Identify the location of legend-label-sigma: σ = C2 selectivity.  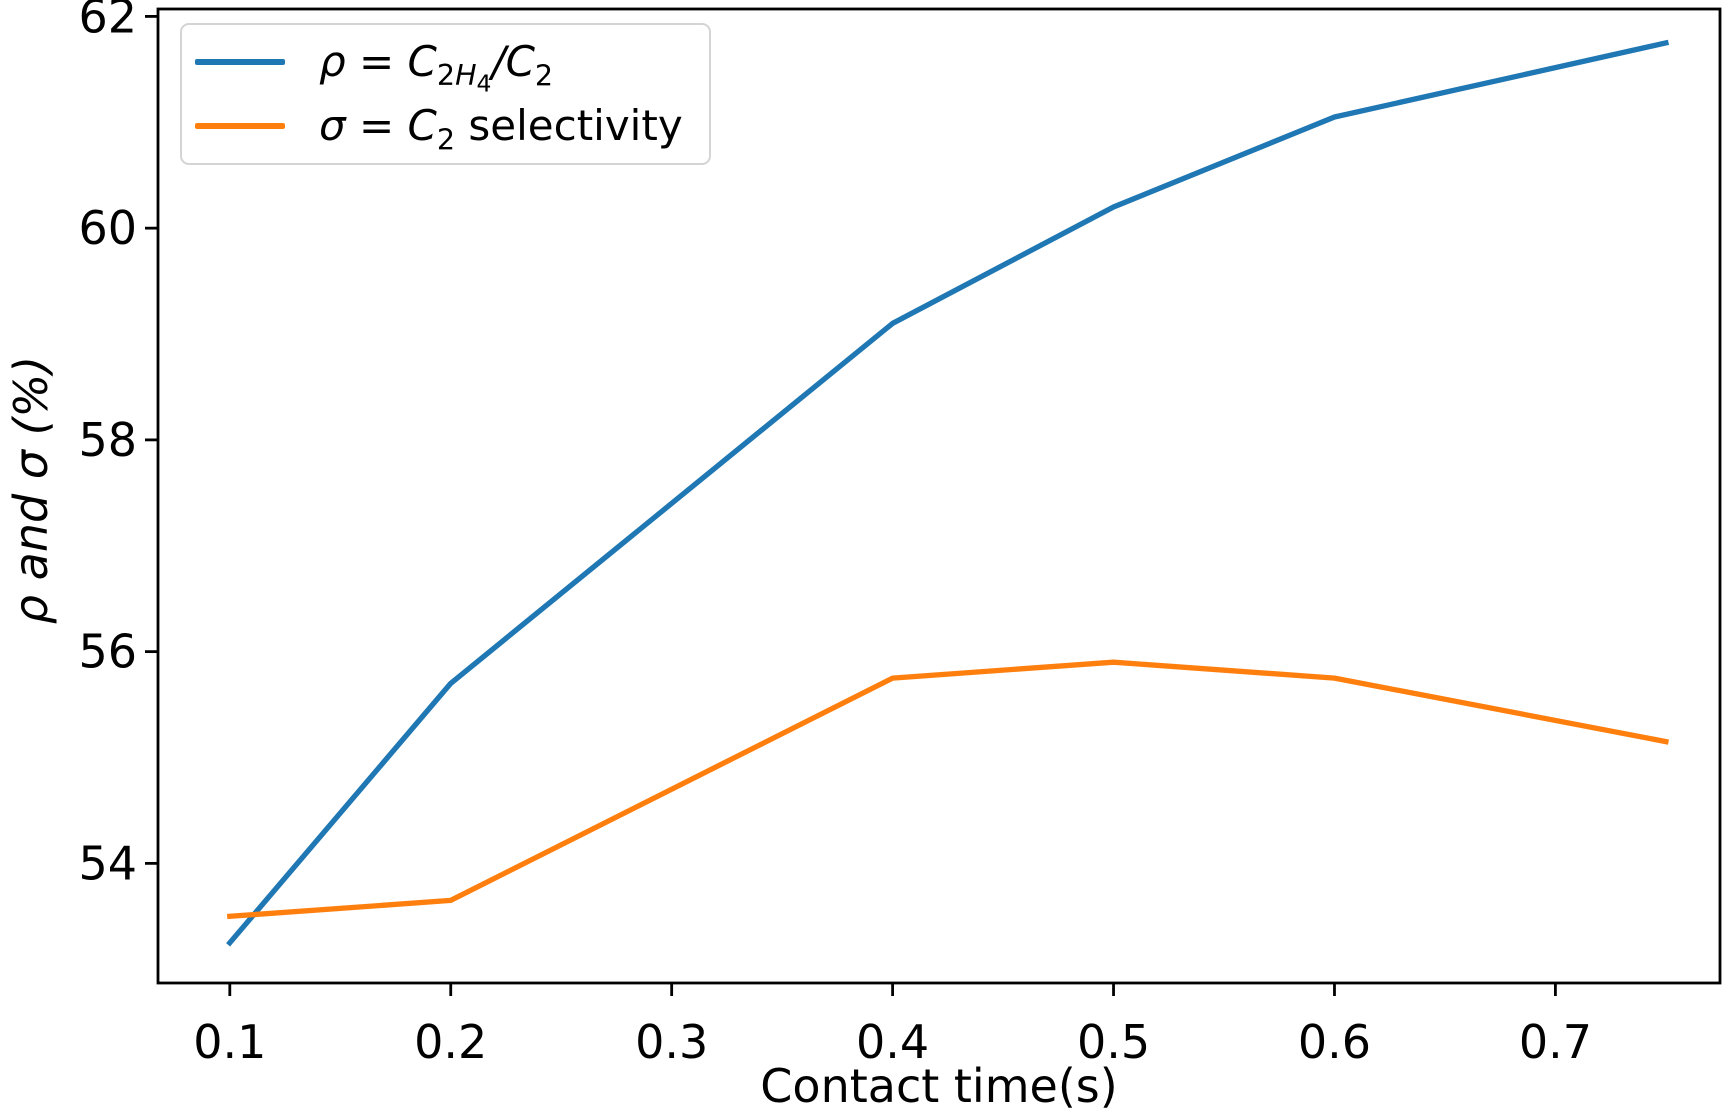
(501, 129).